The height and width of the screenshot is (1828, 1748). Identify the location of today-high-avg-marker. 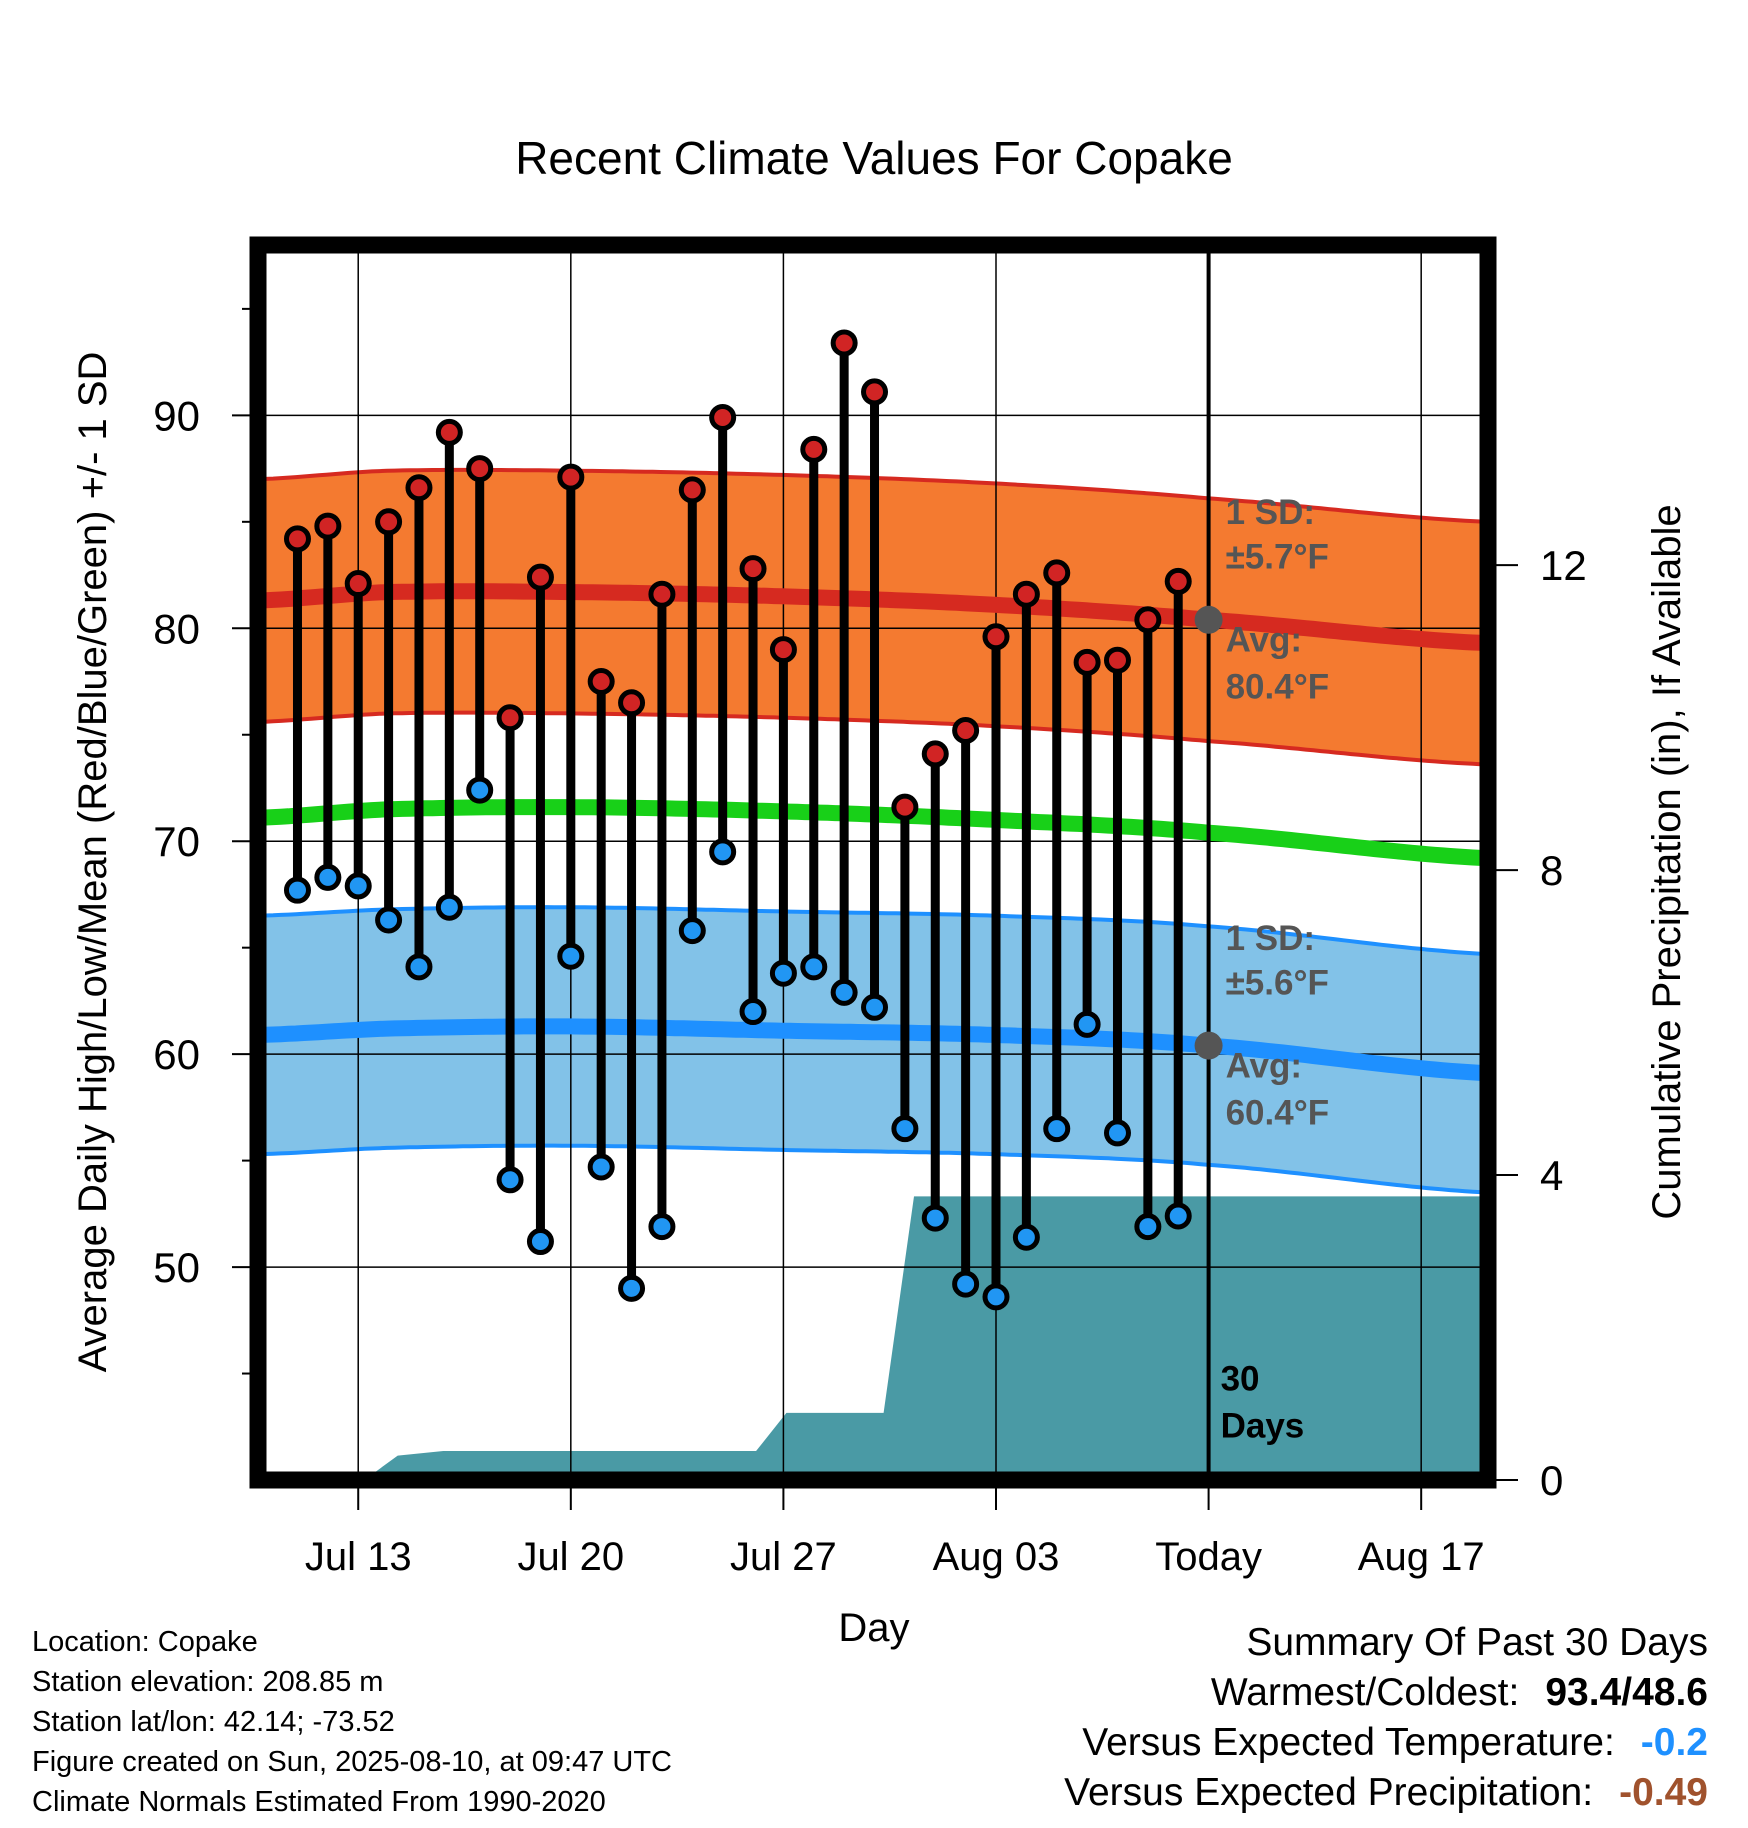
(1208, 619).